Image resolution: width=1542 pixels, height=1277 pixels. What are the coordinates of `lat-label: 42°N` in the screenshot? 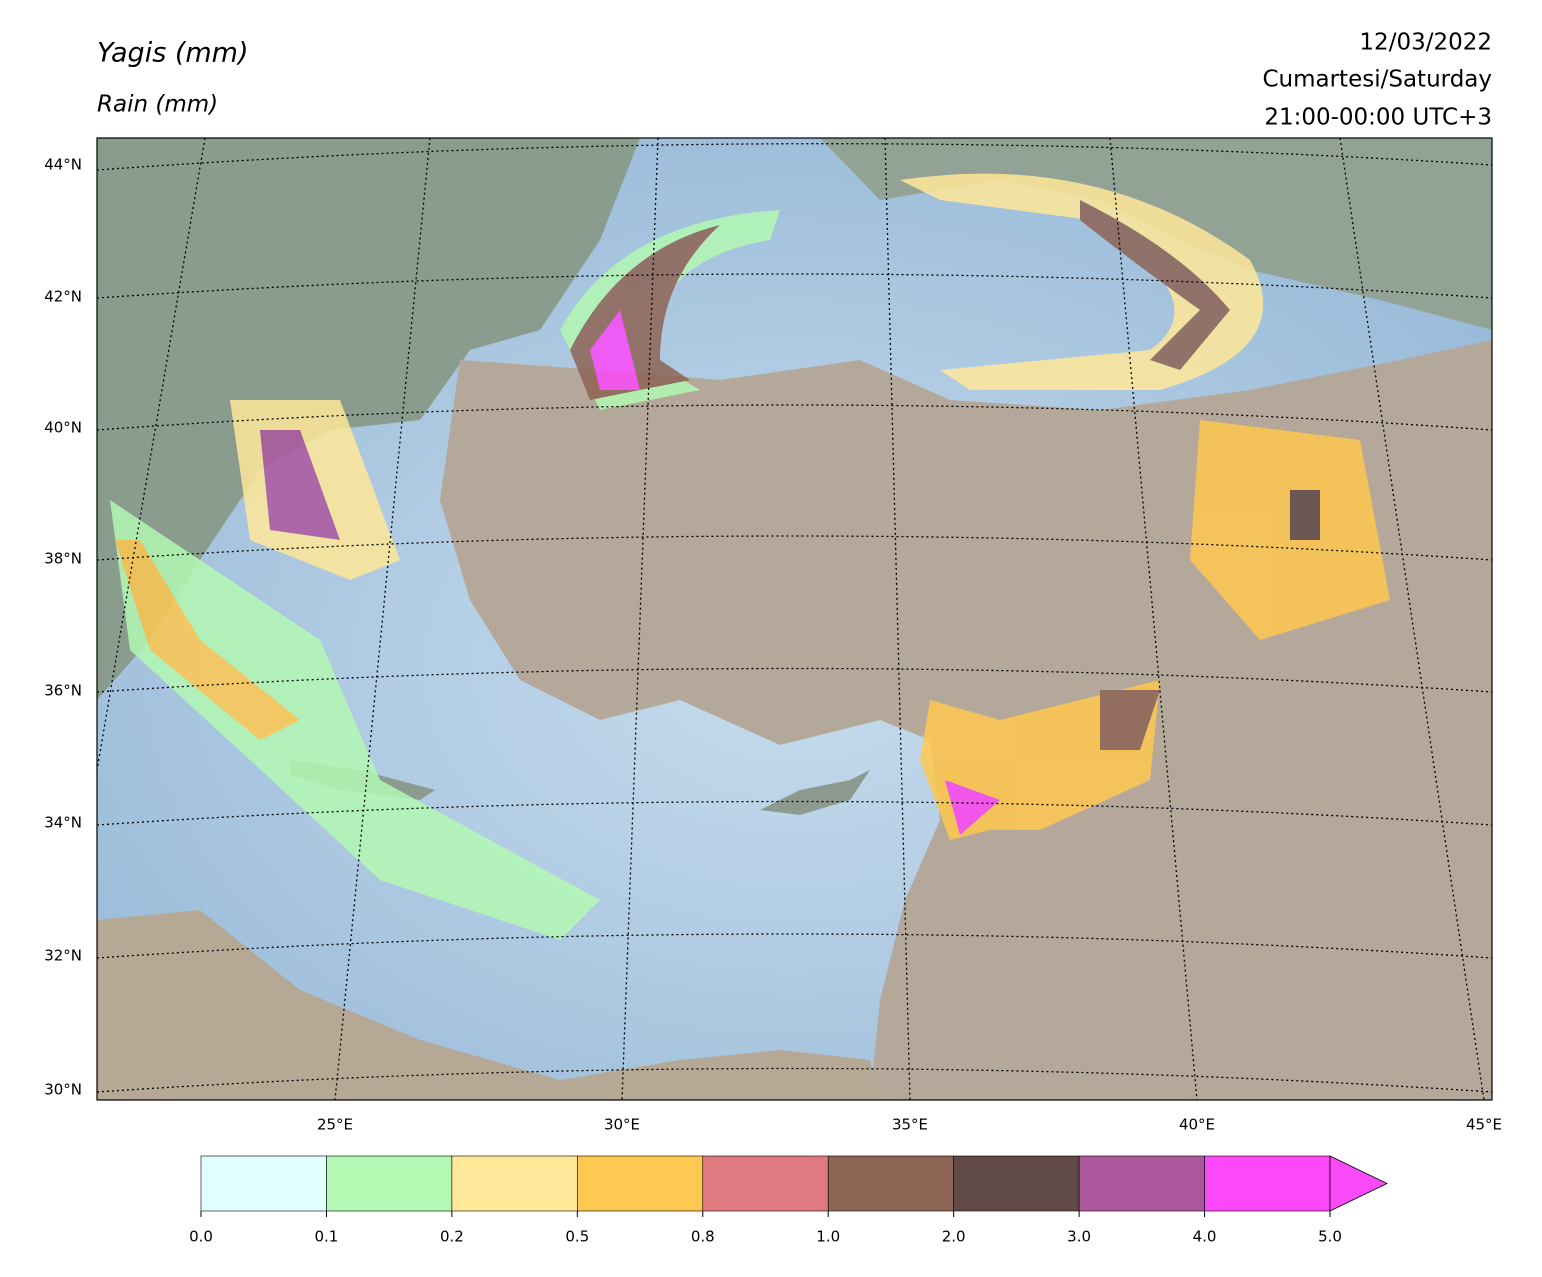 It's located at (63, 297).